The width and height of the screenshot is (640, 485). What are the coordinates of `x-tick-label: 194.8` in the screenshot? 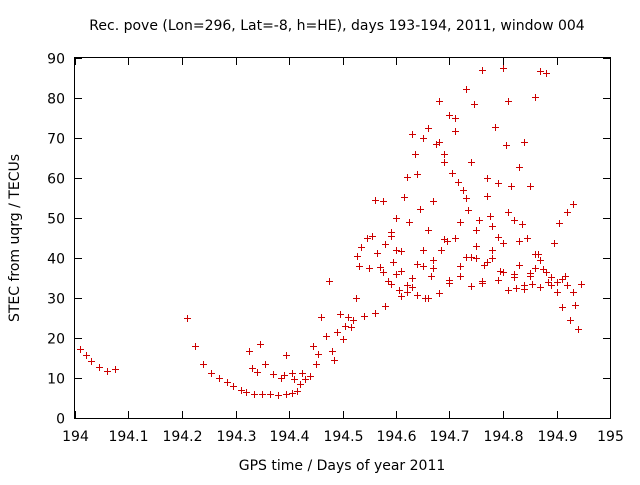 It's located at (503, 437).